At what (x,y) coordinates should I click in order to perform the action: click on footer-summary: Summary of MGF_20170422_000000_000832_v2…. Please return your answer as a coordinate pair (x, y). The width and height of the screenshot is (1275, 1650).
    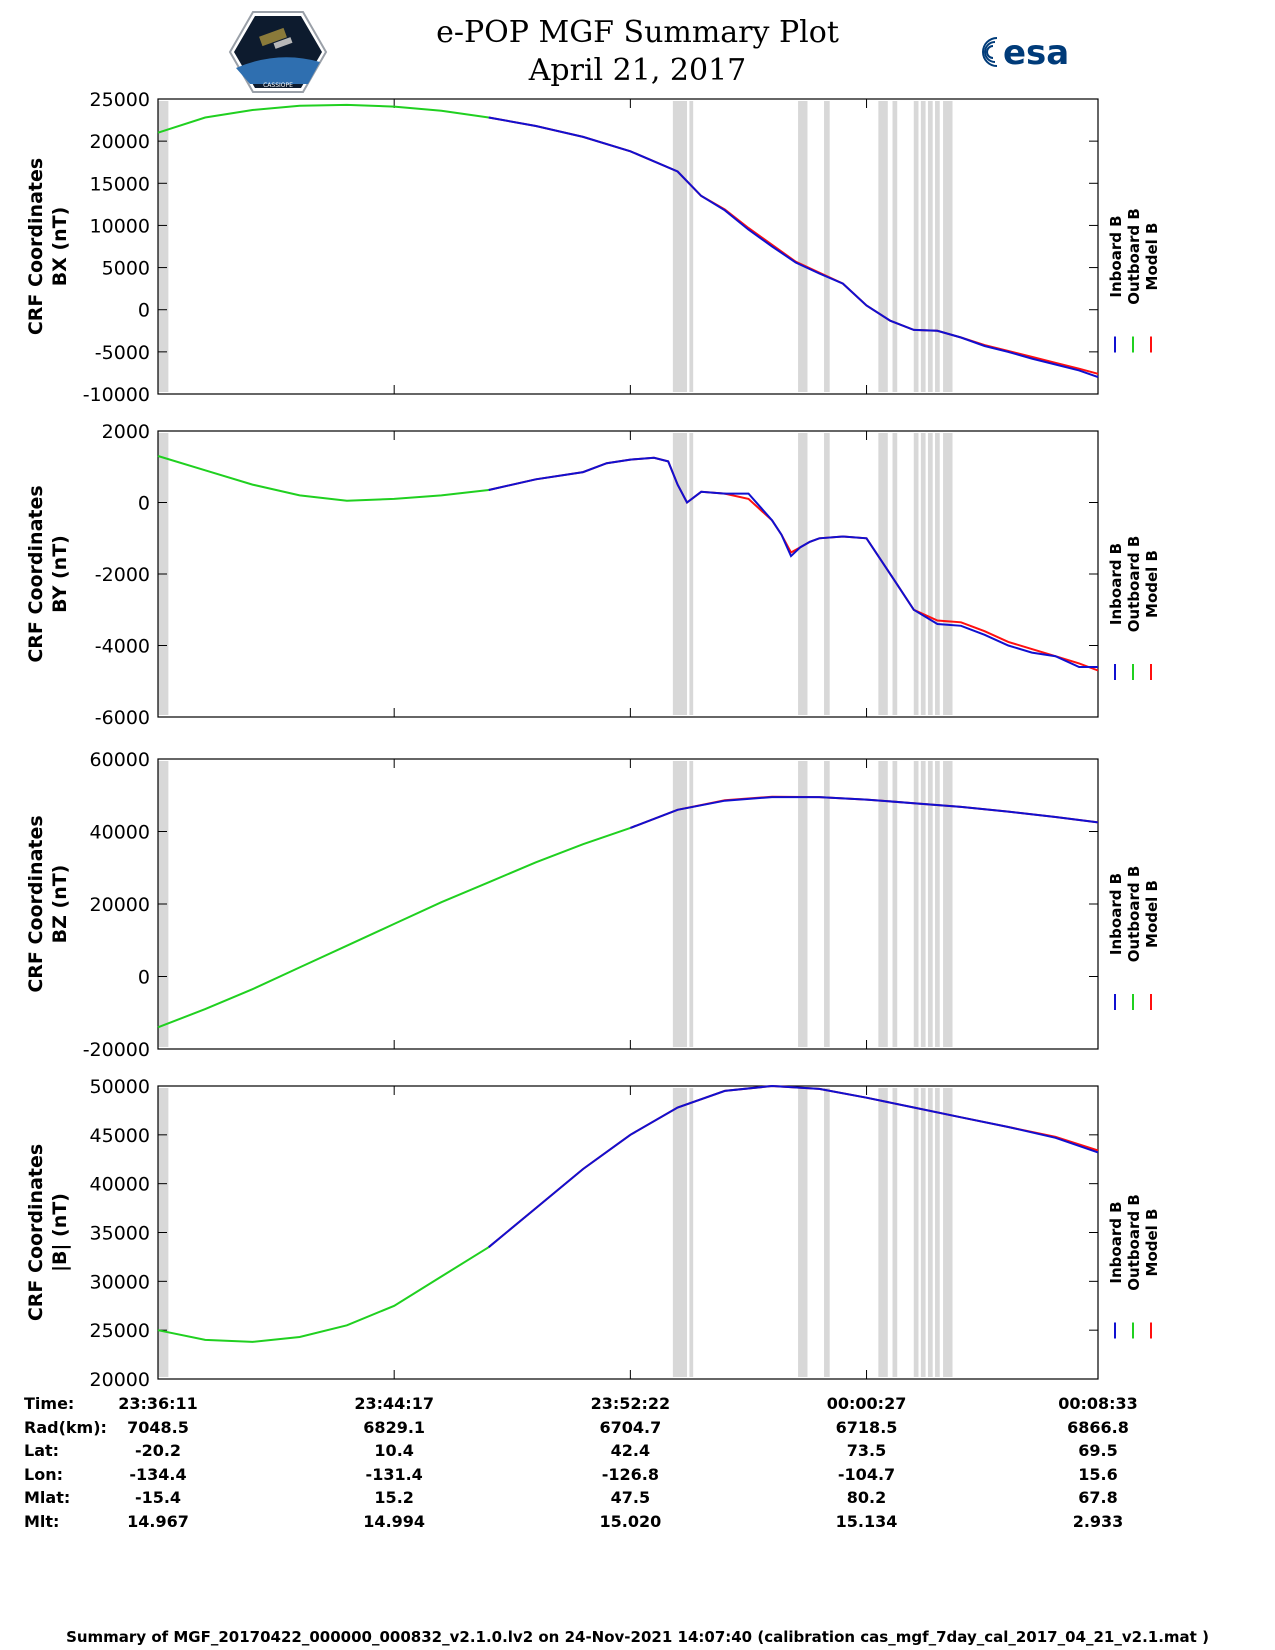
    Looking at the image, I should click on (637, 1637).